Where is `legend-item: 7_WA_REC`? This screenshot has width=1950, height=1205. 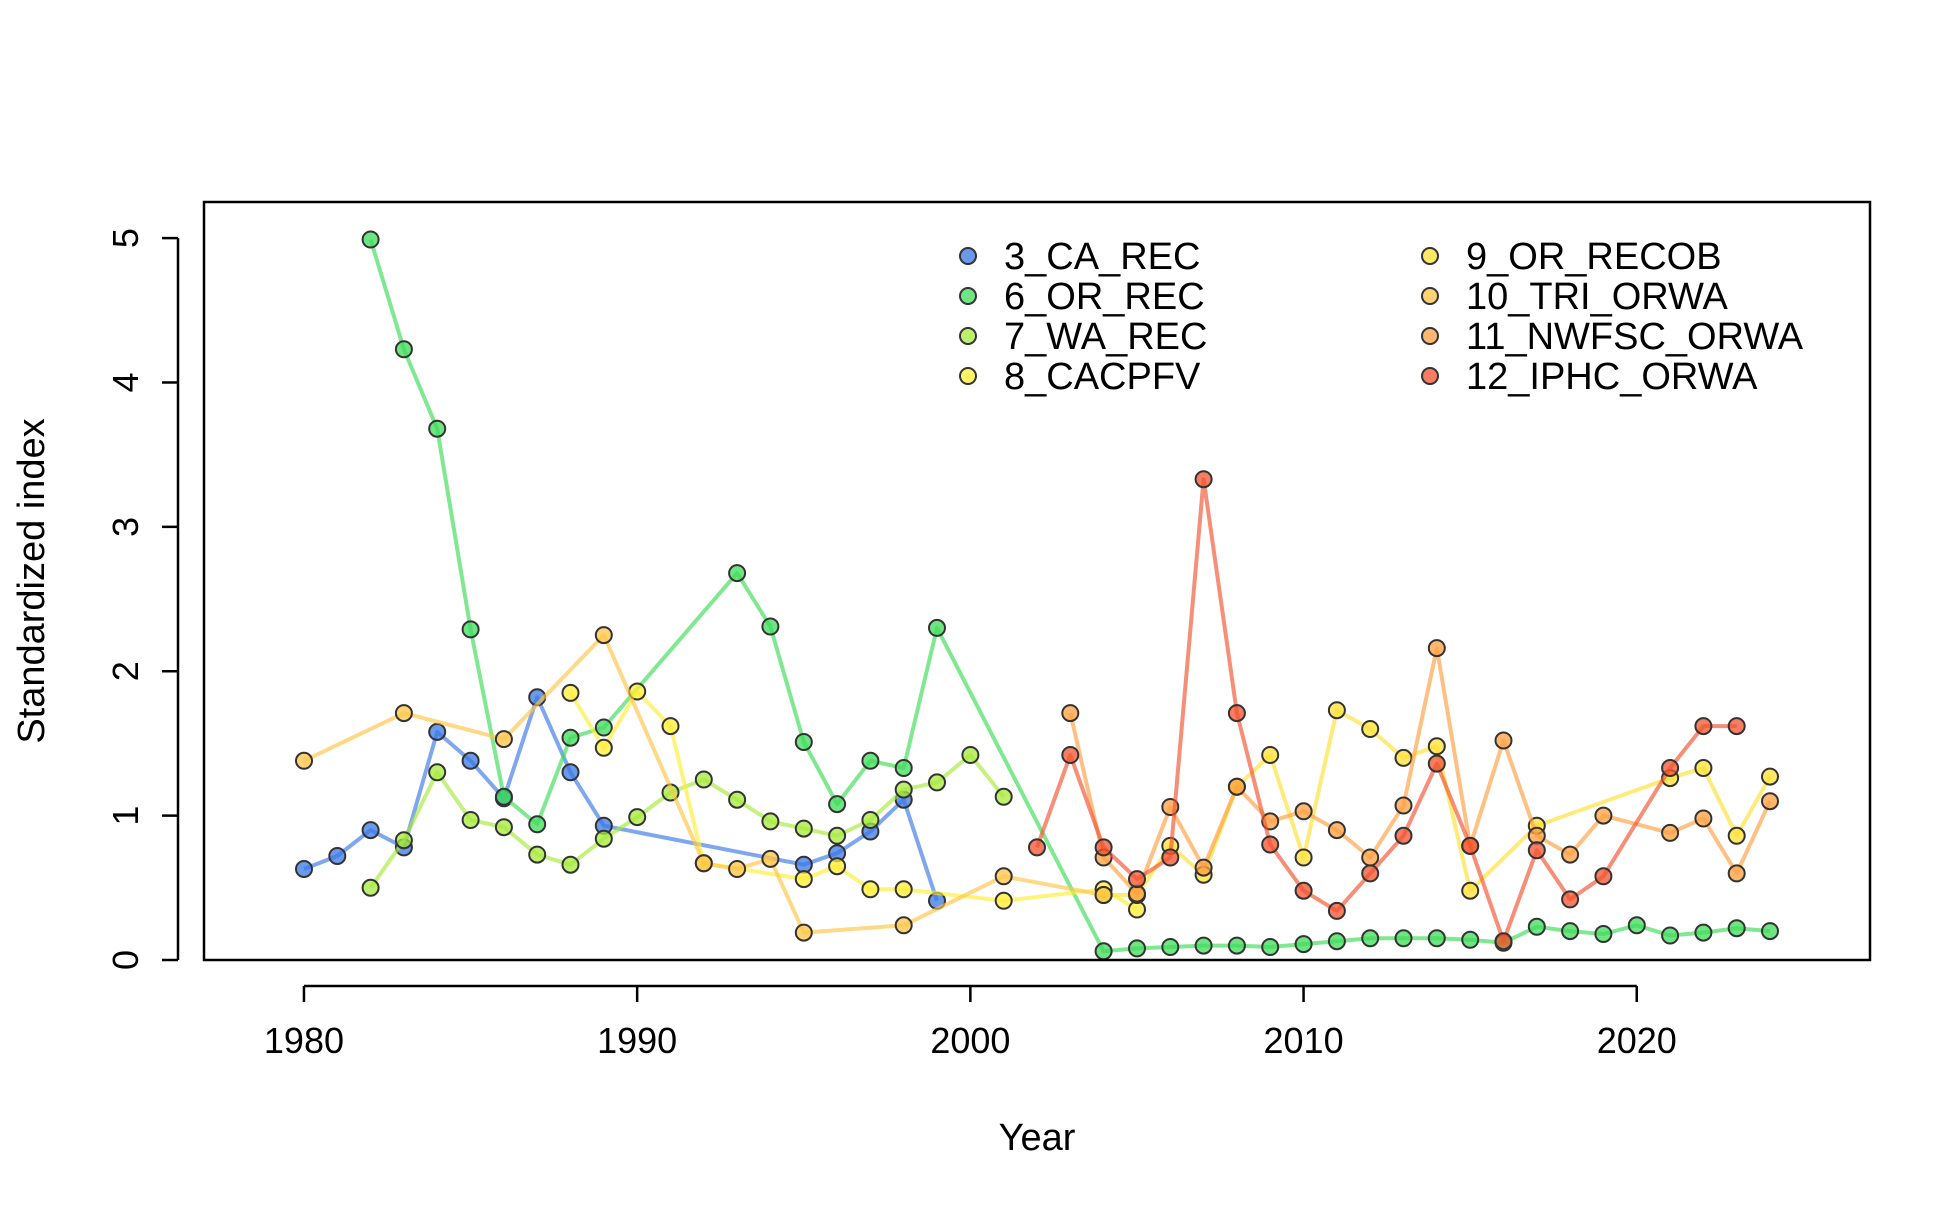 legend-item: 7_WA_REC is located at coordinates (1083, 337).